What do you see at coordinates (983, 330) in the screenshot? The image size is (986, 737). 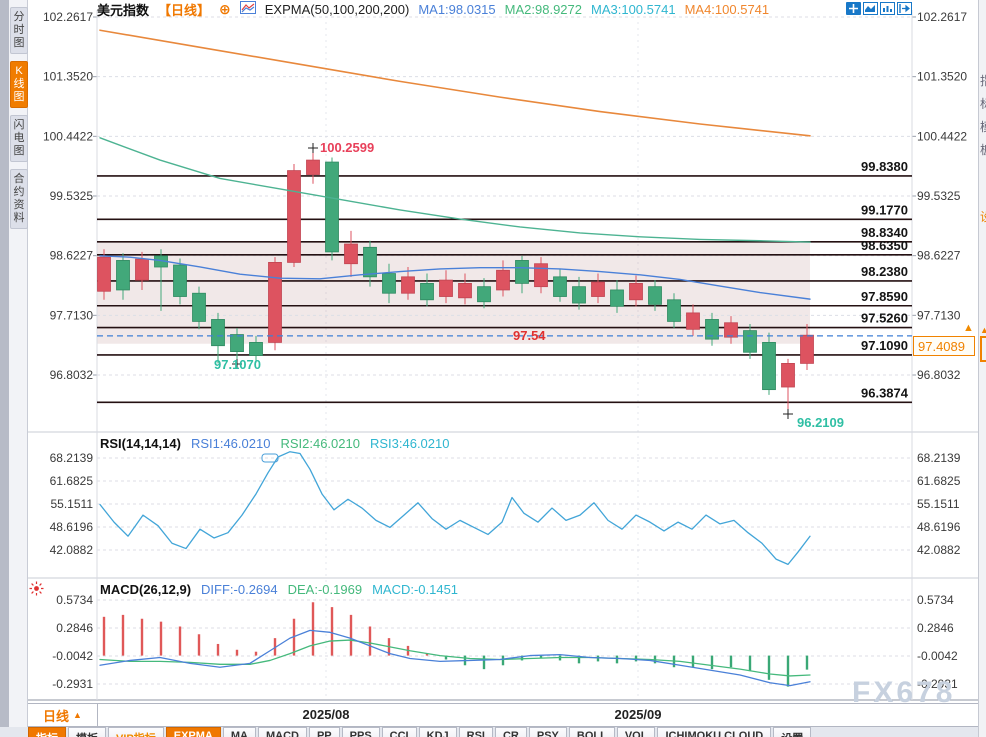 I see `right-edge-arrow-icon: ▲` at bounding box center [983, 330].